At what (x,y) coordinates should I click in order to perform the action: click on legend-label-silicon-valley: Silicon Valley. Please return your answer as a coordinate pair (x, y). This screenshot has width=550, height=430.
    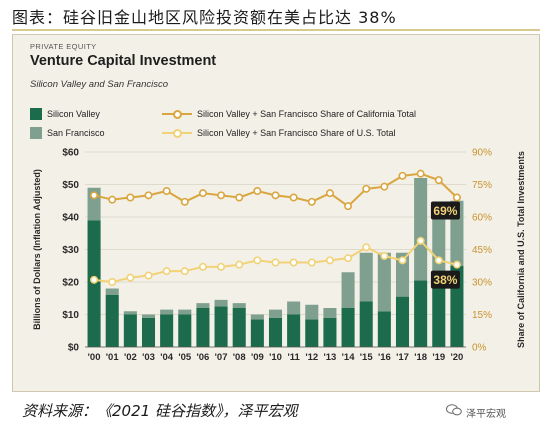
    Looking at the image, I should click on (73, 114).